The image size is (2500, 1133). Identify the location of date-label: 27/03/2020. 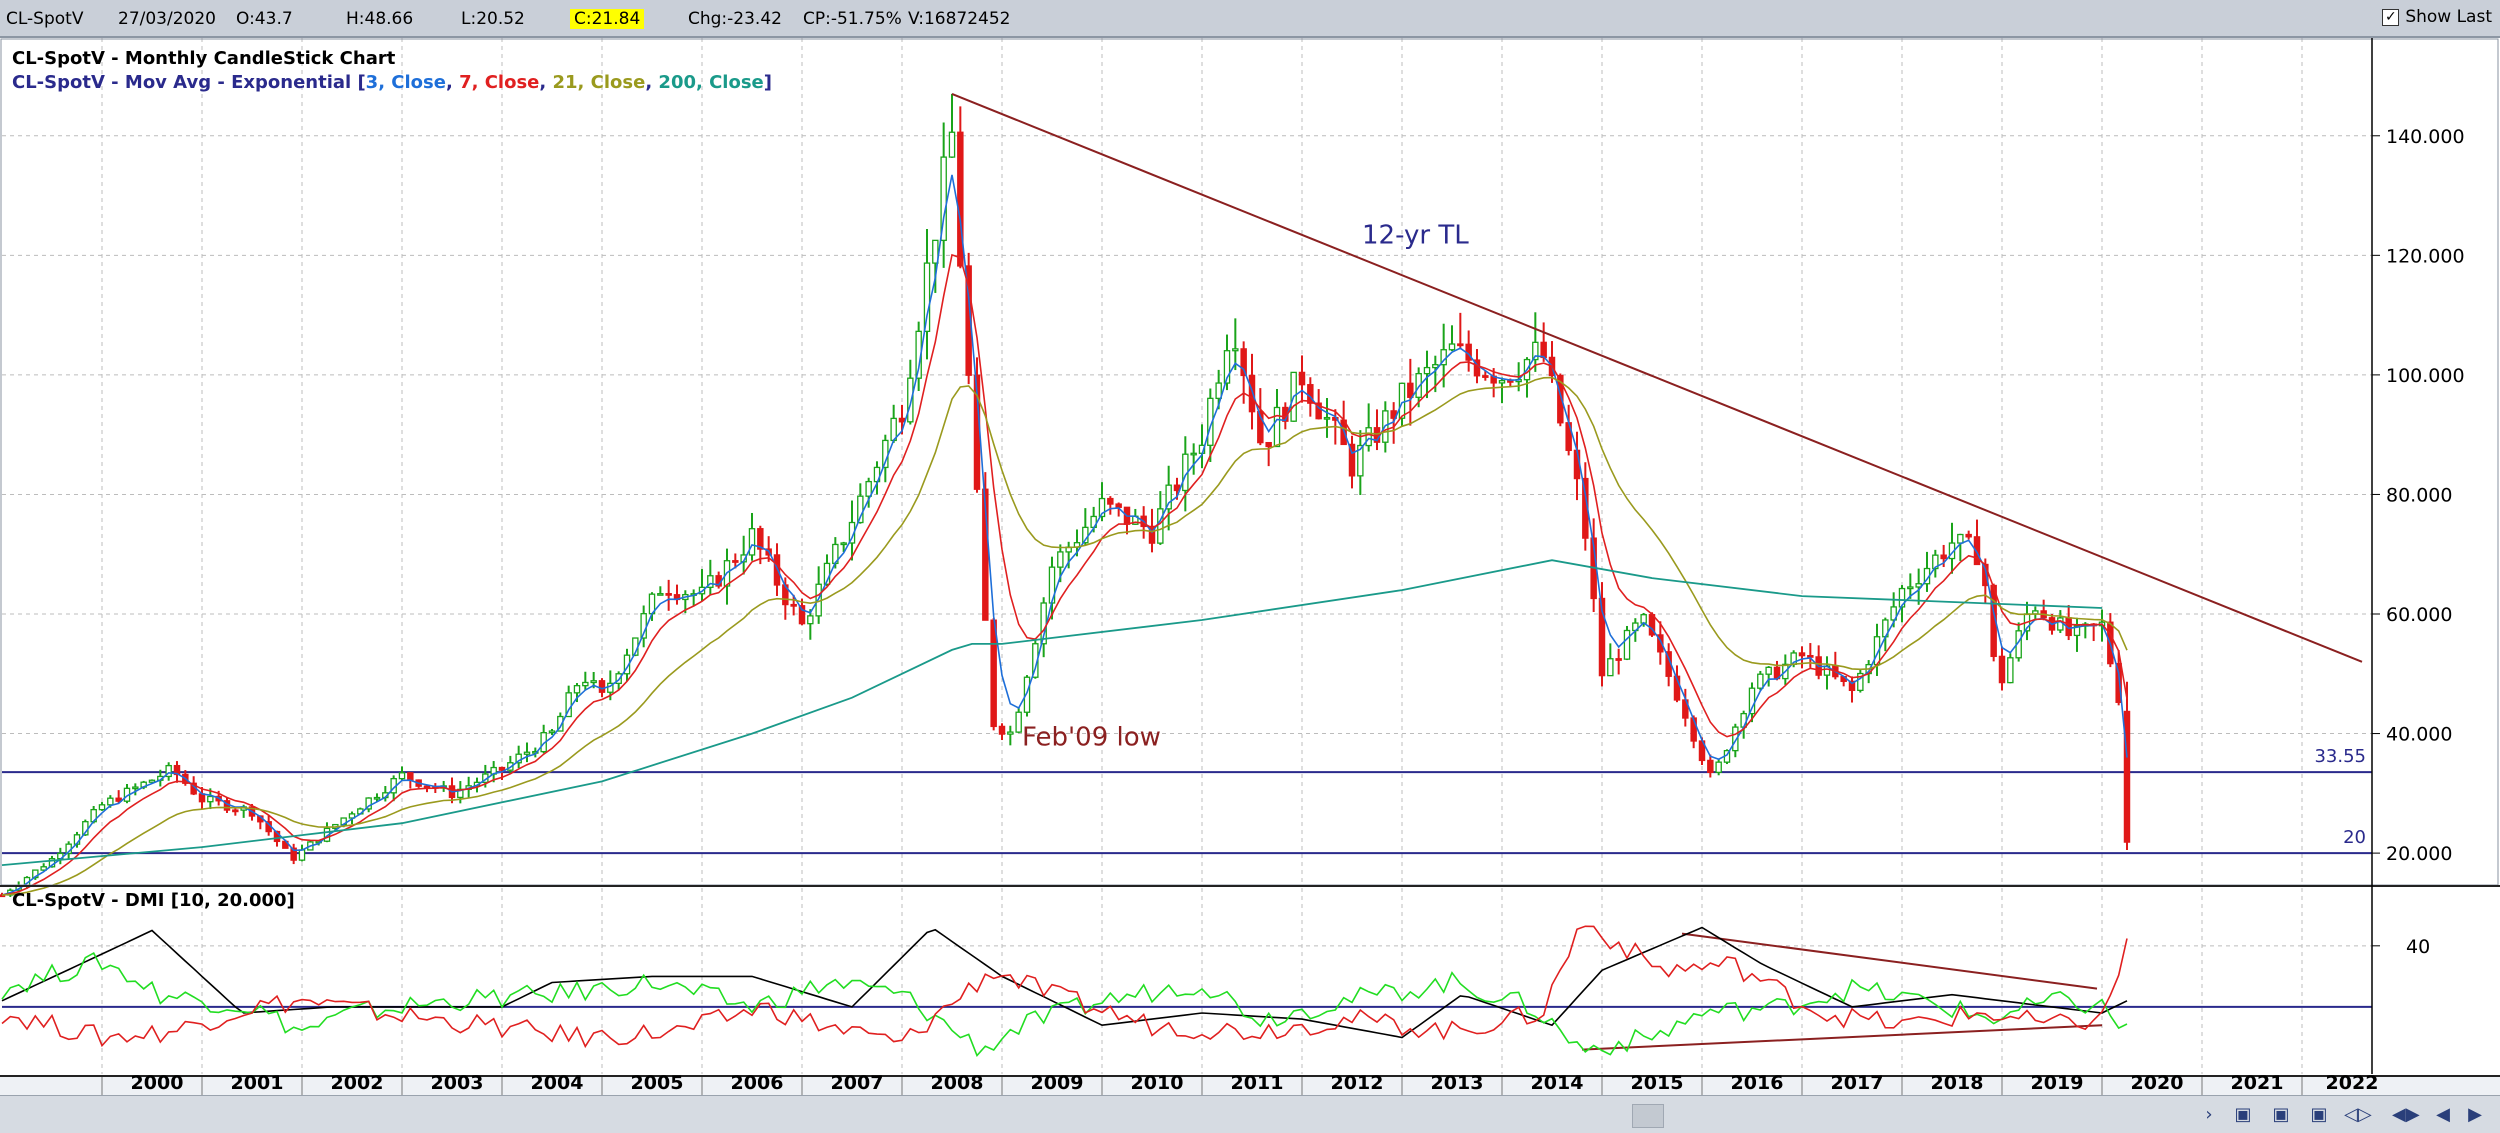
(167, 19).